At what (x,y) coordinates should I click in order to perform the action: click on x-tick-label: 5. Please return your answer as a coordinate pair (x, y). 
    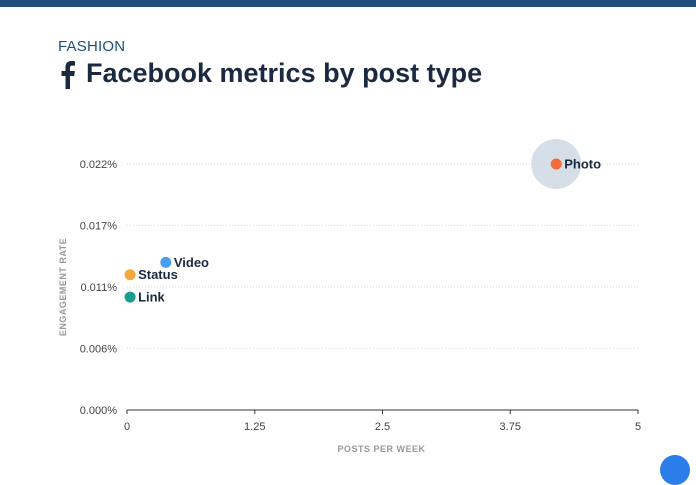
    Looking at the image, I should click on (638, 427).